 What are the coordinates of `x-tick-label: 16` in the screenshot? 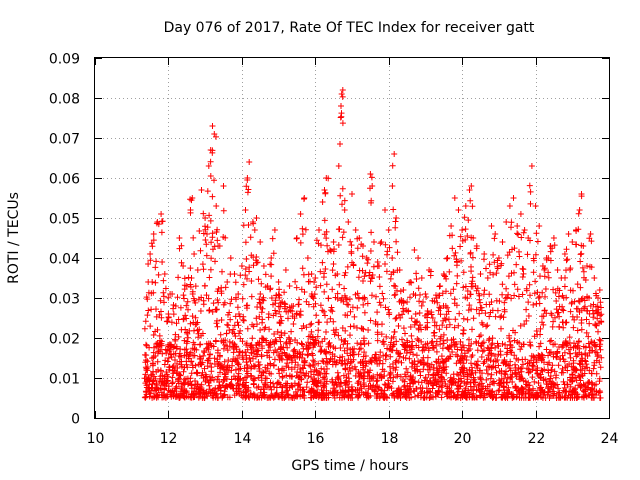 It's located at (316, 439).